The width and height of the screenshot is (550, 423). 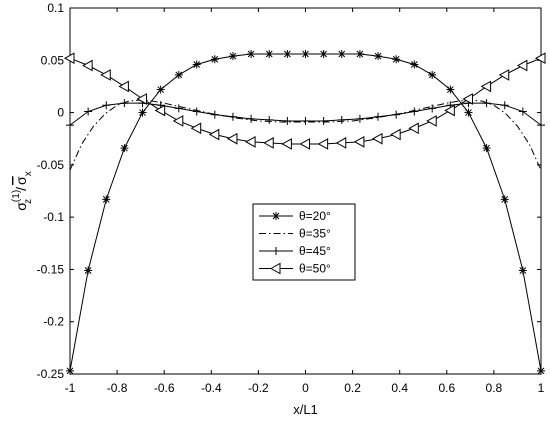 What do you see at coordinates (51, 165) in the screenshot?
I see `y-tick-label: -0.05` at bounding box center [51, 165].